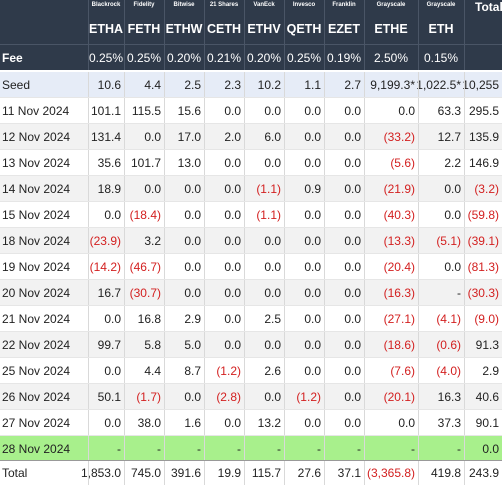  Describe the element at coordinates (272, 370) in the screenshot. I see `flow-value: 2.6` at that location.